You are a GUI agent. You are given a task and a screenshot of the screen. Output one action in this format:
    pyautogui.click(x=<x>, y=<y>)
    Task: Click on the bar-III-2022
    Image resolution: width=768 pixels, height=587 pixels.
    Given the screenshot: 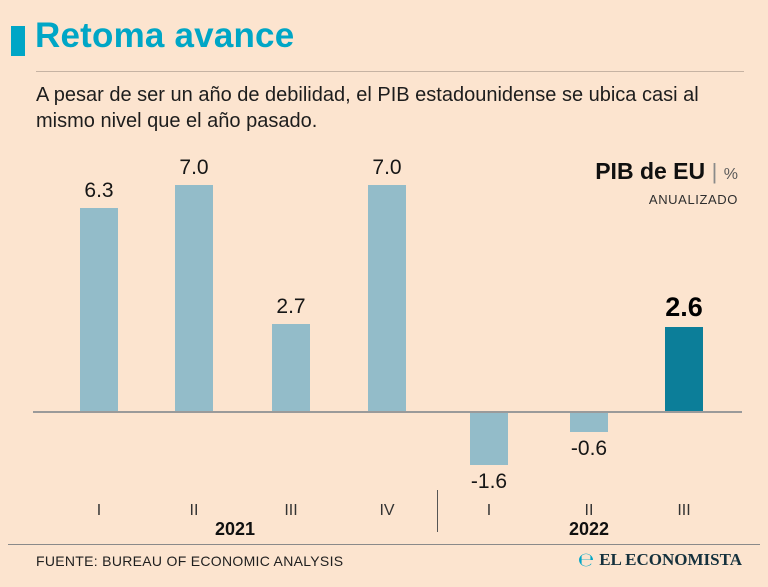 What is the action you would take?
    pyautogui.click(x=684, y=369)
    